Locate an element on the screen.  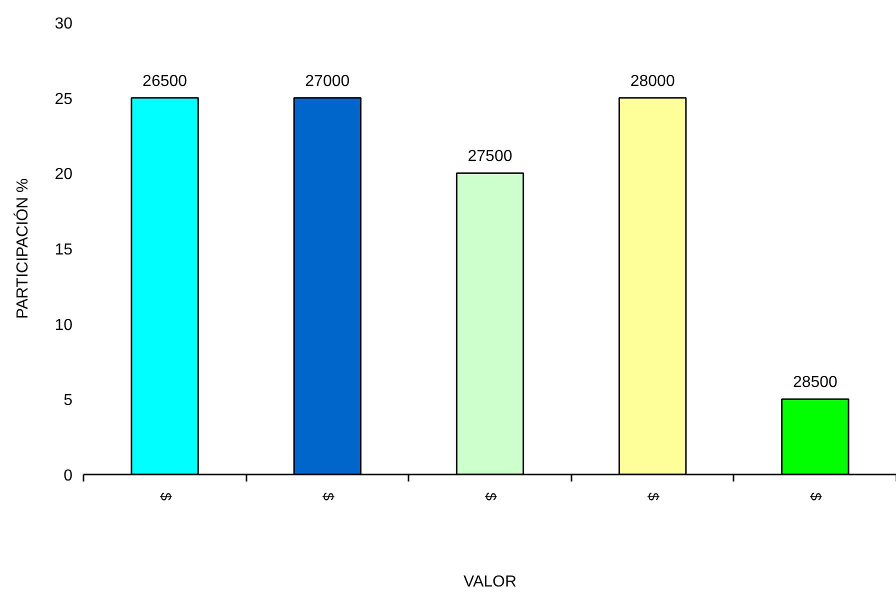
y-axis-title: PARTICIPACIÓN % is located at coordinates (23, 248).